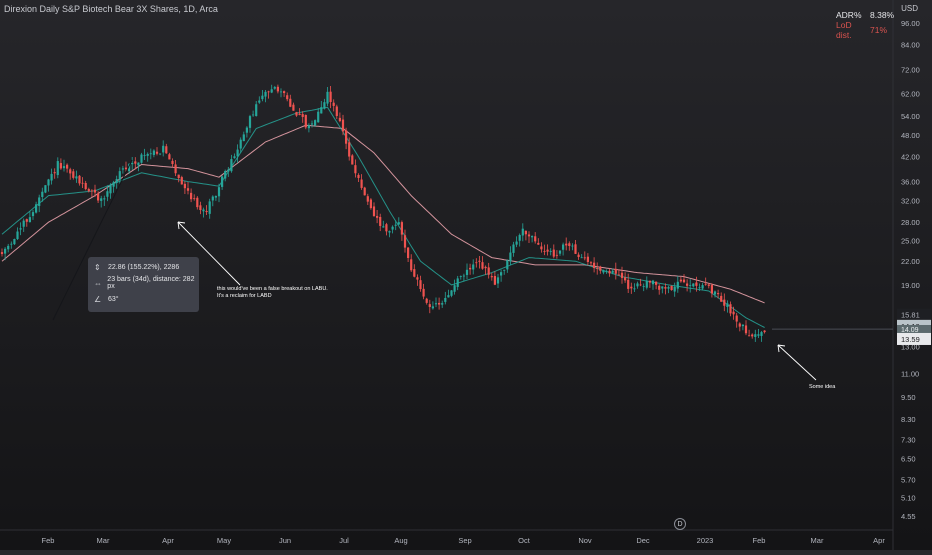  Describe the element at coordinates (400, 540) in the screenshot. I see `x-tick-label: Aug` at that location.